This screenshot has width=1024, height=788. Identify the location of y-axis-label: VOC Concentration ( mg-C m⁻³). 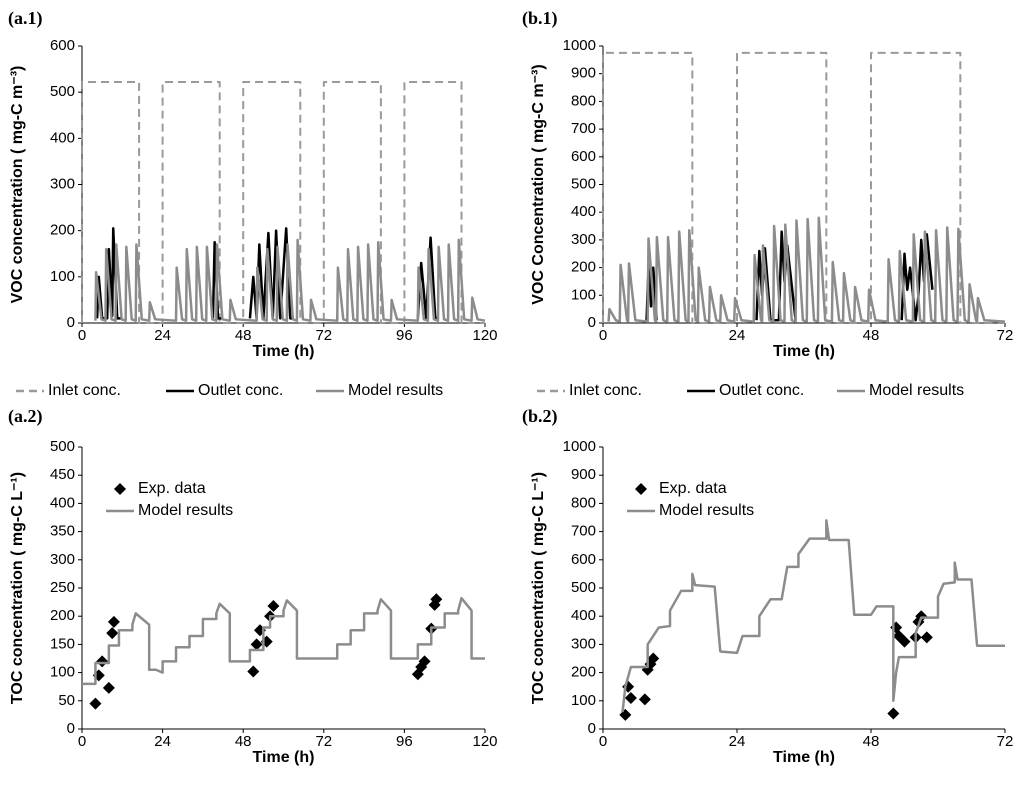
(538, 184).